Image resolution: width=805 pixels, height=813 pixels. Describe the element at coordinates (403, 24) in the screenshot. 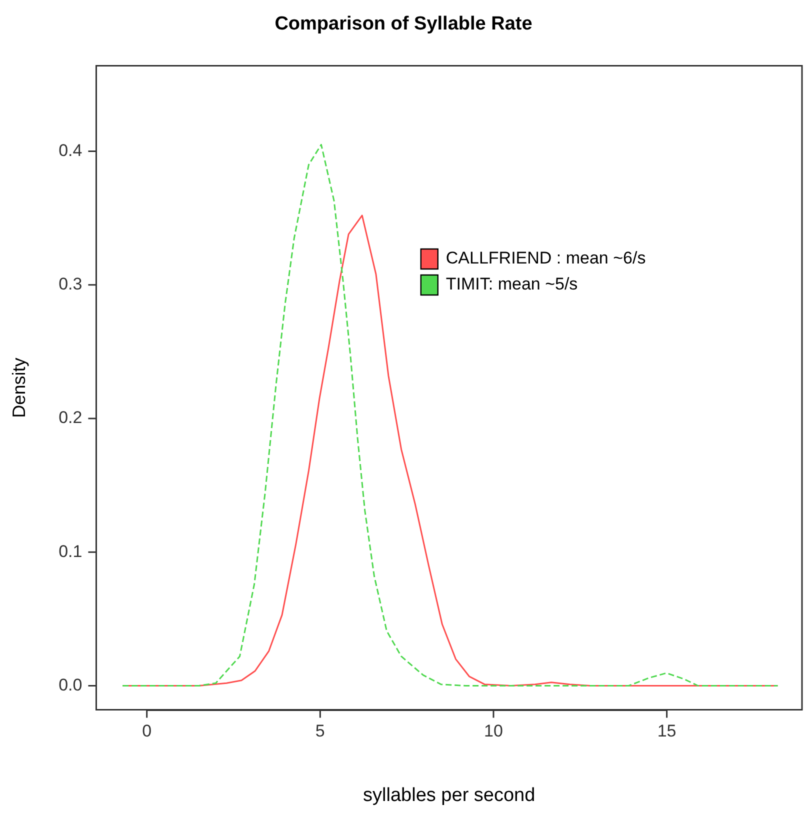

I see `chart-title: Comparison of Syllable Rate` at that location.